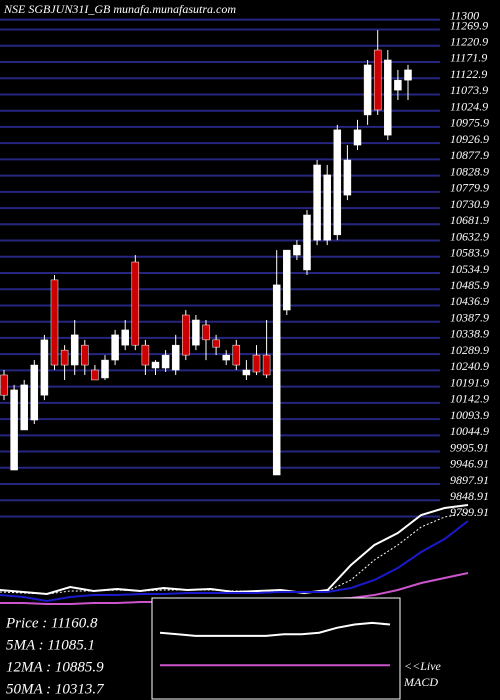 The width and height of the screenshot is (500, 700). Describe the element at coordinates (469, 171) in the screenshot. I see `y-tick-label: 10828.9` at that location.